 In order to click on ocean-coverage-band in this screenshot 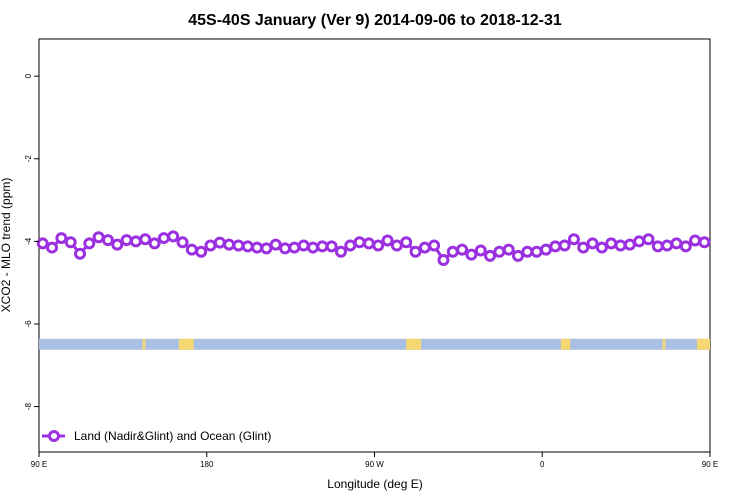, I will do `click(374, 344)`.